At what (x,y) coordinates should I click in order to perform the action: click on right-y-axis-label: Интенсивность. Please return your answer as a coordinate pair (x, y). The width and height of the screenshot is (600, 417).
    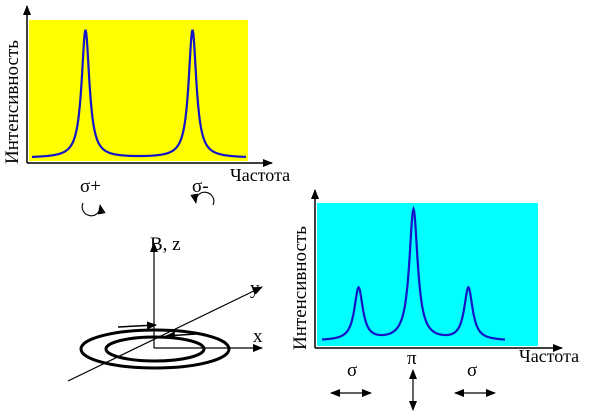
    Looking at the image, I should click on (300, 288).